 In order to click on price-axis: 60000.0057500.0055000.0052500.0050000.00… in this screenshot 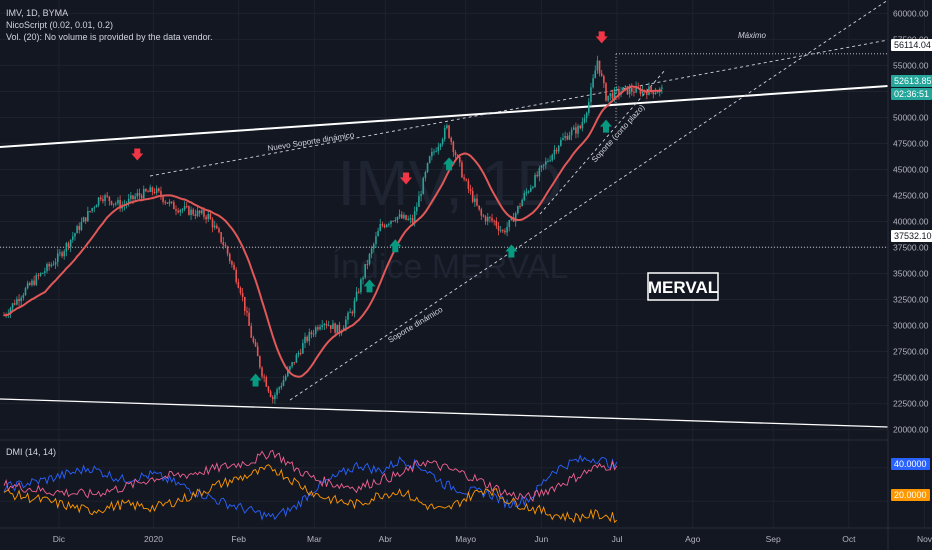, I will do `click(911, 221)`.